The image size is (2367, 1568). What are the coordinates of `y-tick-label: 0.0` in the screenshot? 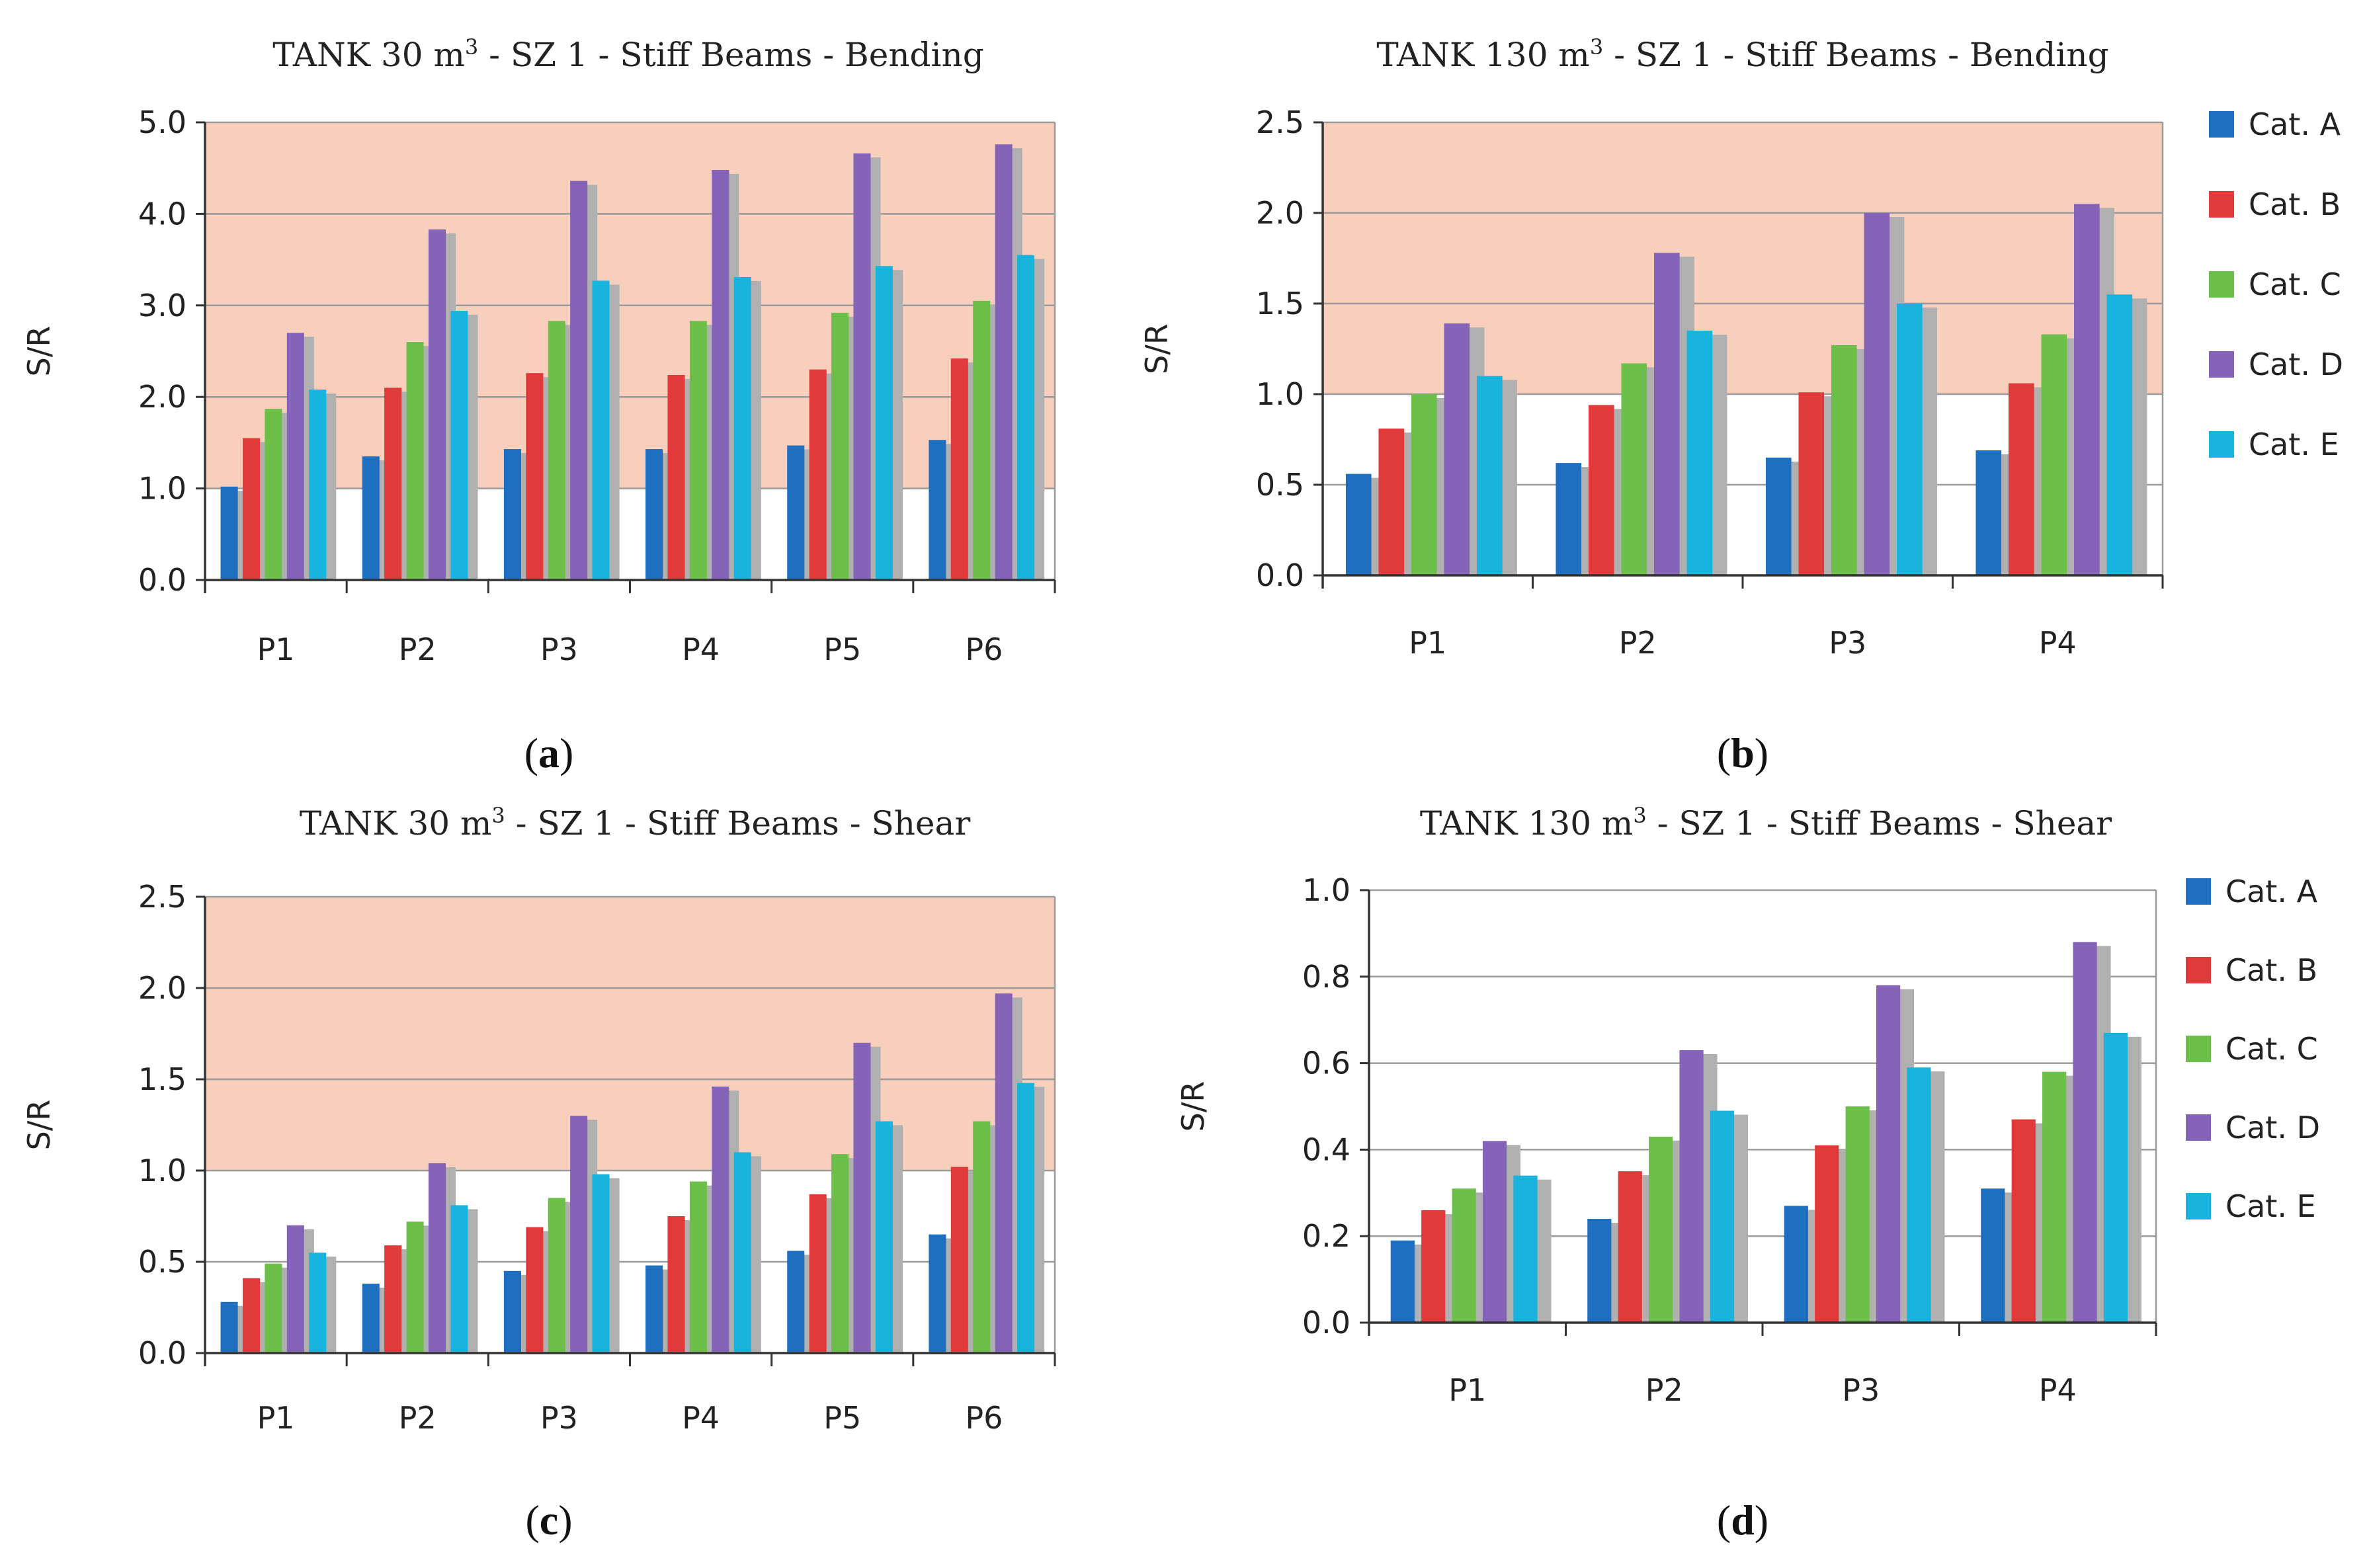 It's located at (1326, 1323).